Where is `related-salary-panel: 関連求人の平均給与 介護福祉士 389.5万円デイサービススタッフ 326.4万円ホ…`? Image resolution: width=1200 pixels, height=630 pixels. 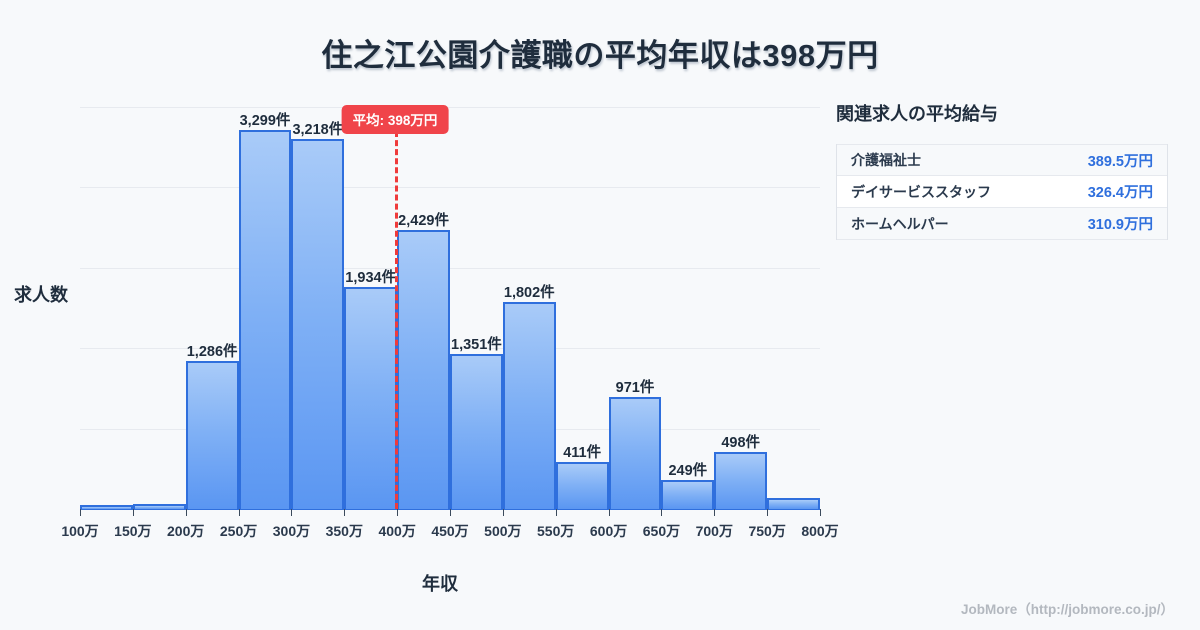
related-salary-panel: 関連求人の平均給与 介護福祉士 389.5万円デイサービススタッフ 326.4万円ホ… is located at coordinates (1002, 170).